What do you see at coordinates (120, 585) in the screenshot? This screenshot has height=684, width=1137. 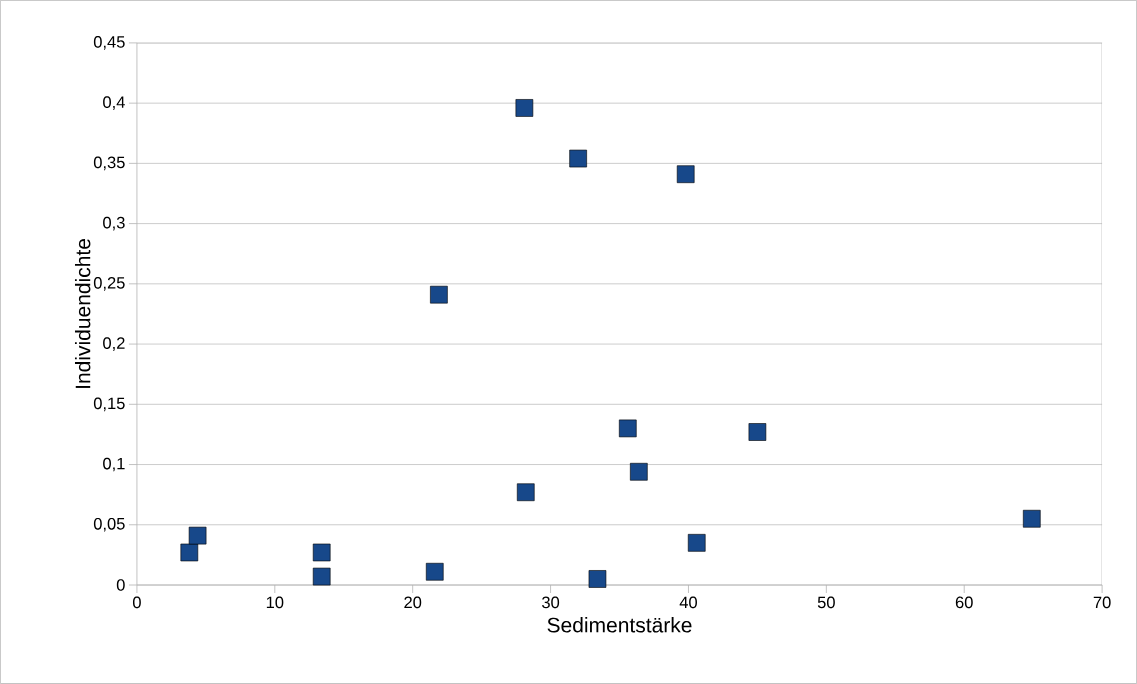 I see `y-tick-label: 0` at bounding box center [120, 585].